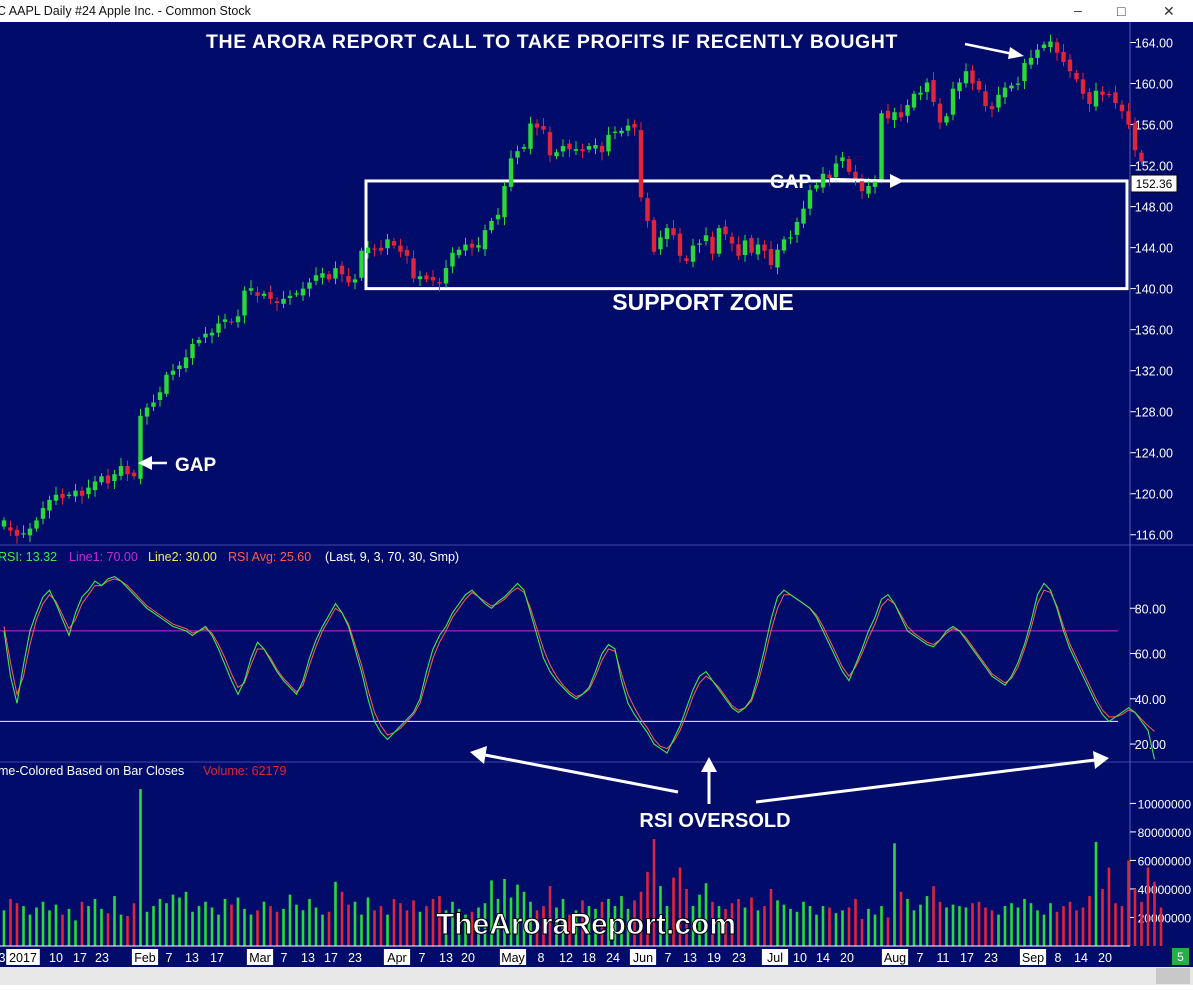  I want to click on price-tick-label: 124.00, so click(1154, 454).